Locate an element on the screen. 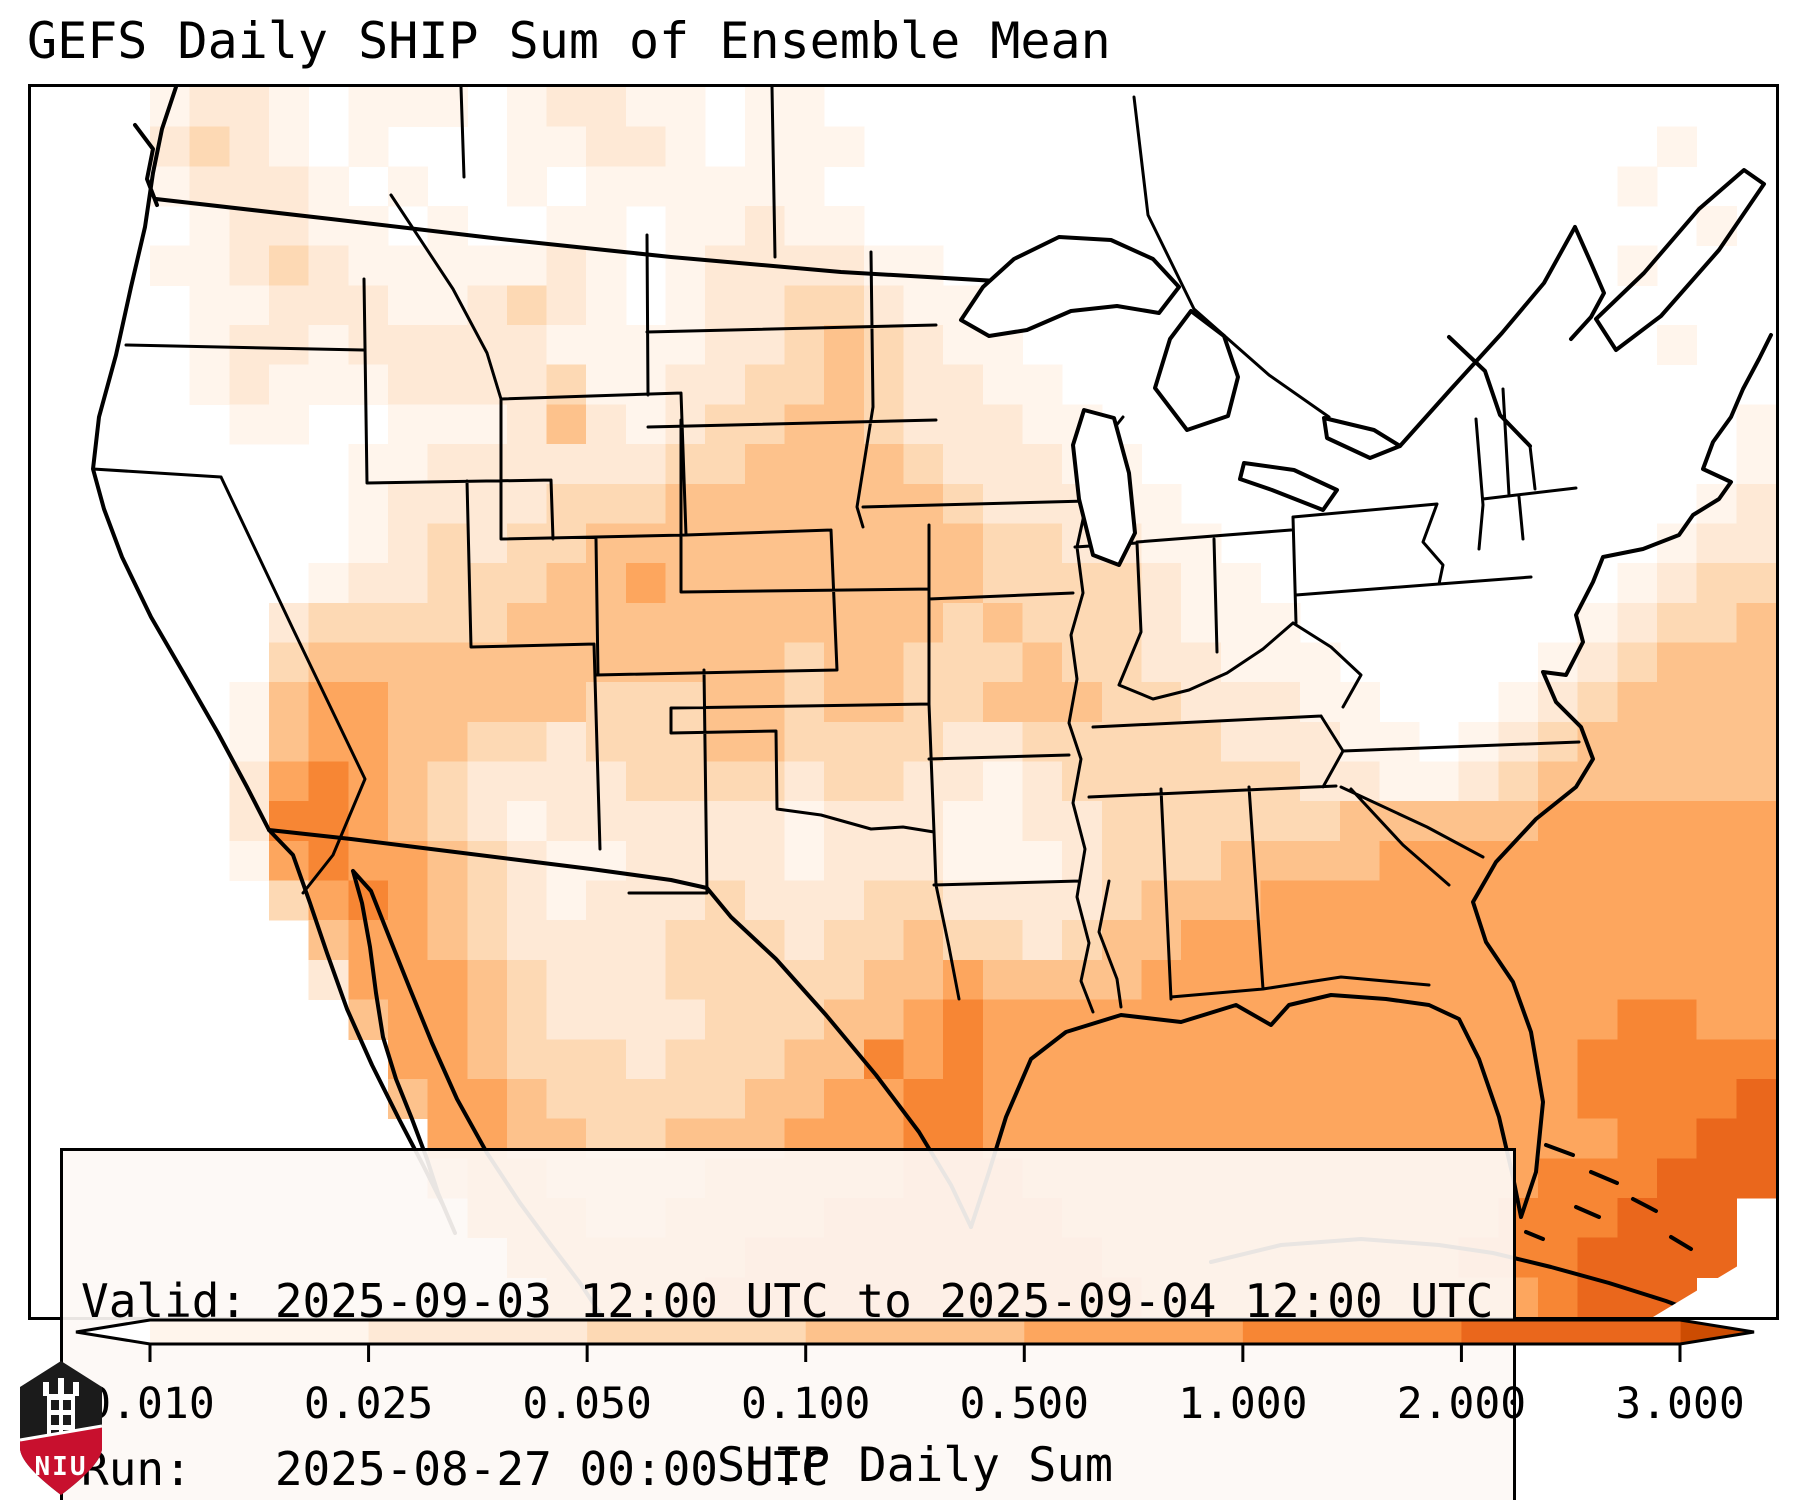  colorbar-tick-label: 3.000 is located at coordinates (1679, 1404).